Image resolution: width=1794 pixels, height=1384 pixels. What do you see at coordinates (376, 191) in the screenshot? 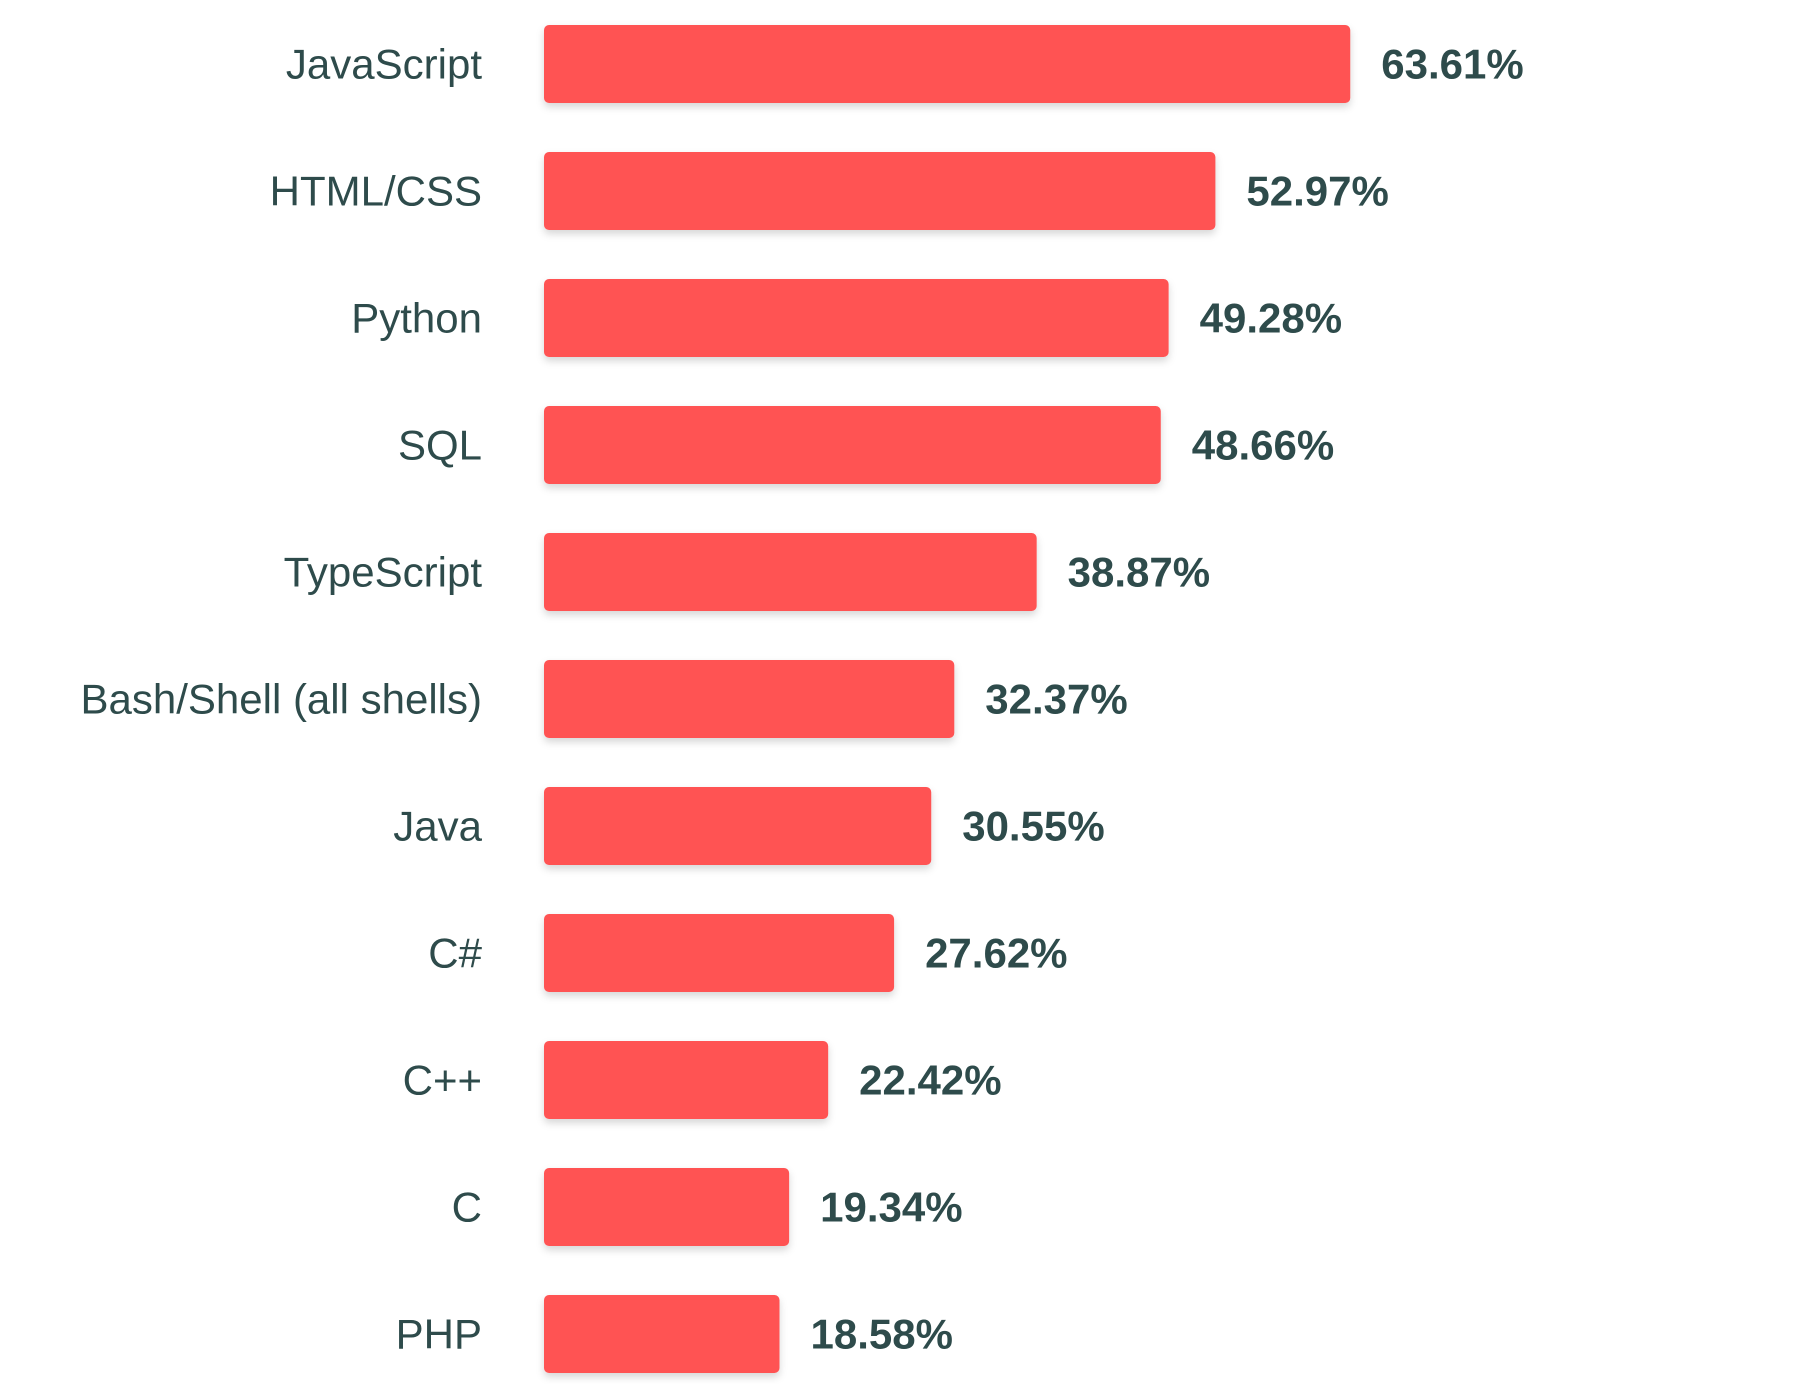
I see `category-label-1: HTML/CSS` at bounding box center [376, 191].